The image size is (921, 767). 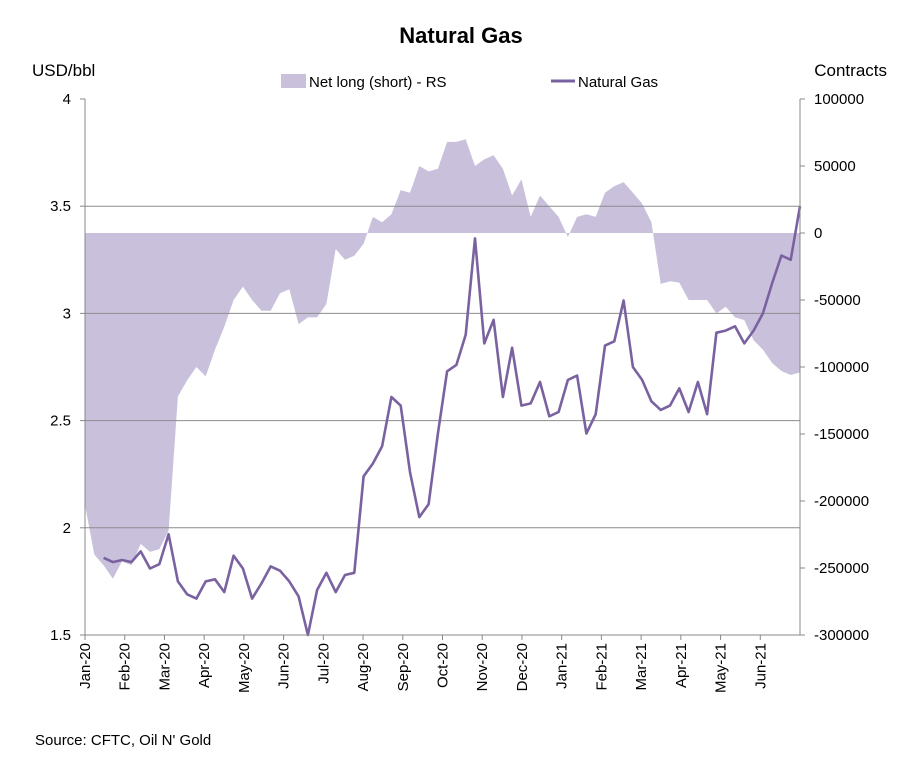 I want to click on x-tick-label: Oct-20, so click(x=443, y=665).